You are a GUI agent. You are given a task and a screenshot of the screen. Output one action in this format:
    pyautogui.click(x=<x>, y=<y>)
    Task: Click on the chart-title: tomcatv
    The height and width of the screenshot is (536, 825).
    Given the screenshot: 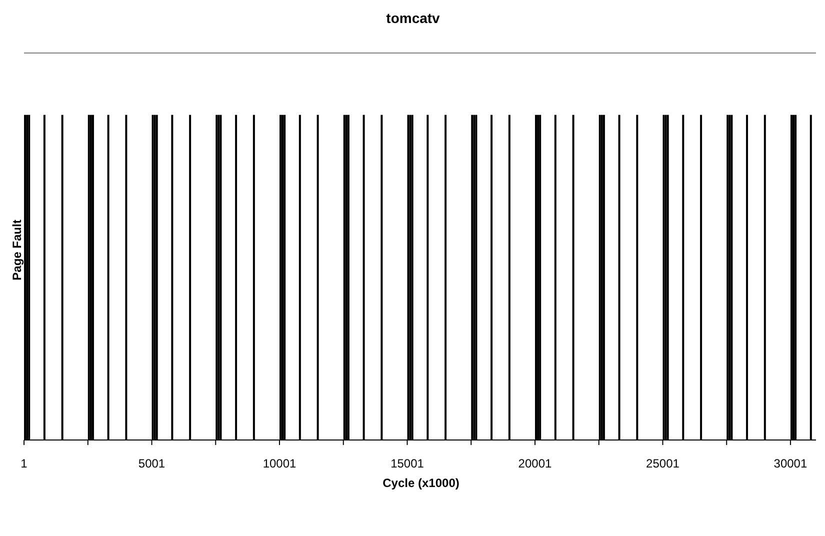 What is the action you would take?
    pyautogui.click(x=413, y=19)
    